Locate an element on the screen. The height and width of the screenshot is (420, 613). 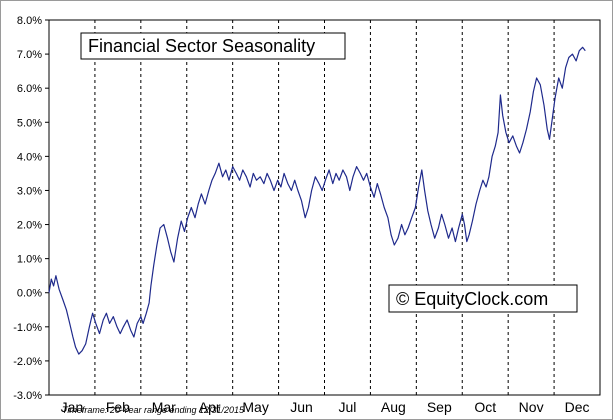
y-tick-label: 2.0% is located at coordinates (29, 226).